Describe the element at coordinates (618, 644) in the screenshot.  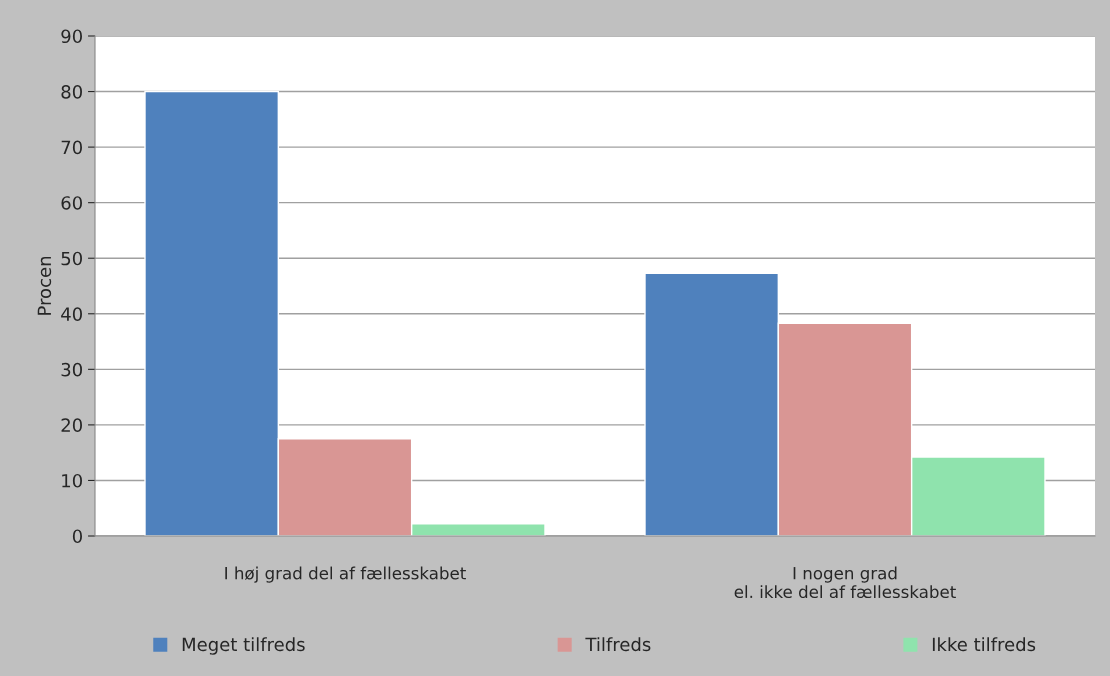
I see `legend-label: Tilfreds` at that location.